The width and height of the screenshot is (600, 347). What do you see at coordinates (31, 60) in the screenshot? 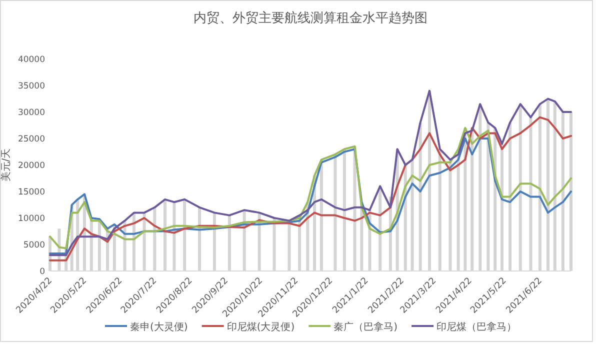
I see `y-tick-label: 40000` at bounding box center [31, 60].